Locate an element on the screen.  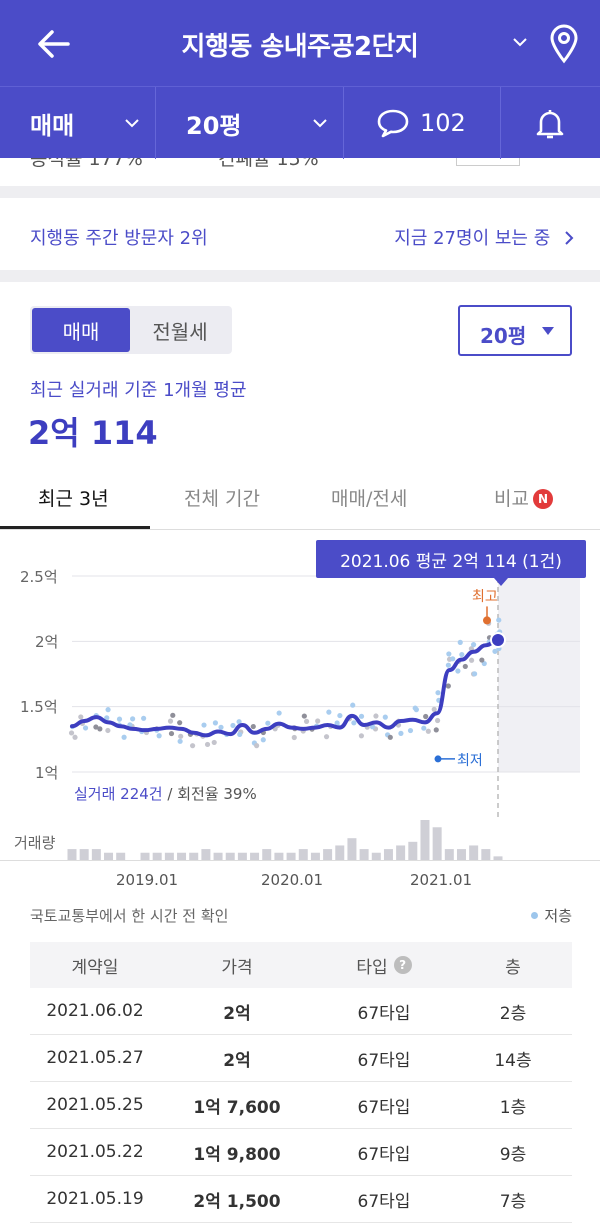
speech-bubble-icon is located at coordinates (393, 123).